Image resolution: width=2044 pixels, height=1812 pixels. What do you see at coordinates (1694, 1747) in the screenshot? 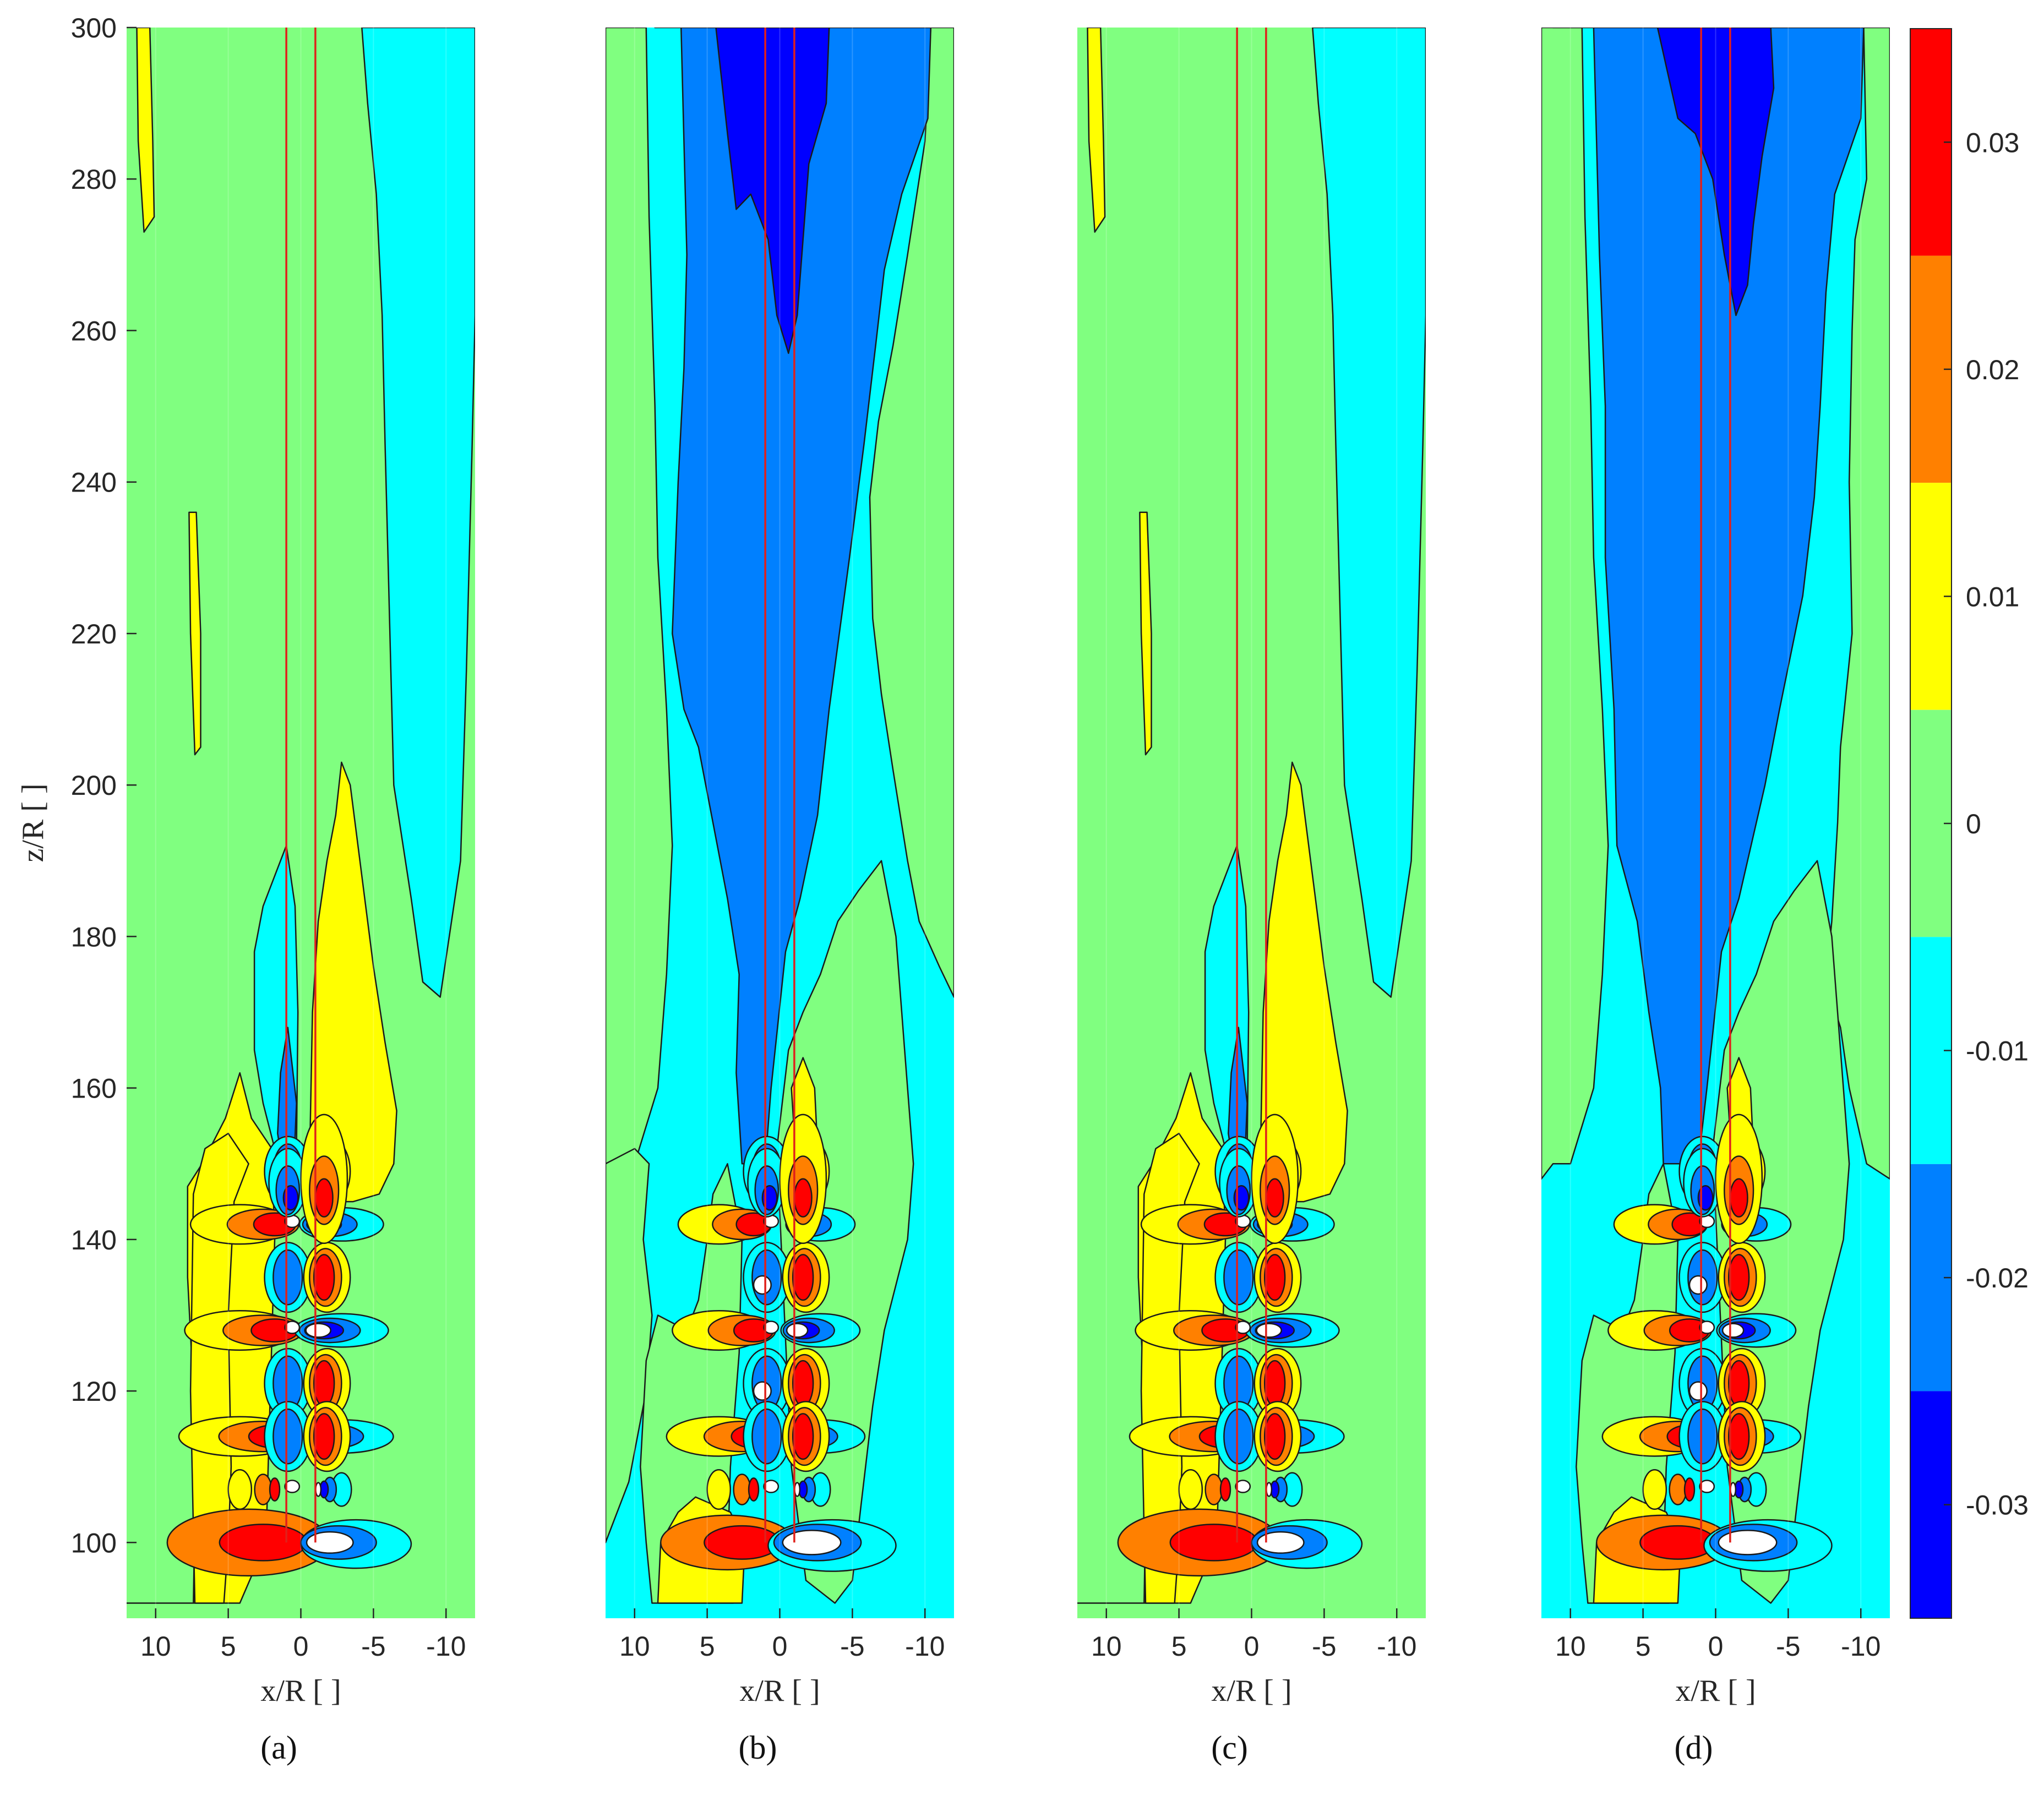
I see `panel-label: (d)` at bounding box center [1694, 1747].